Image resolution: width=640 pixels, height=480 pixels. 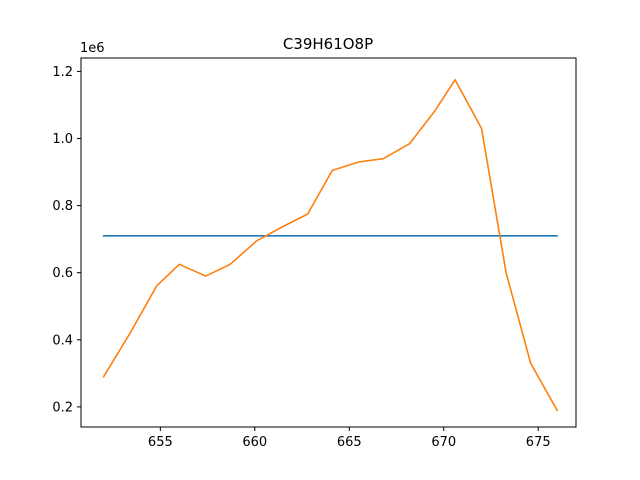 I want to click on y-tick-label: 1.2, so click(x=62, y=72).